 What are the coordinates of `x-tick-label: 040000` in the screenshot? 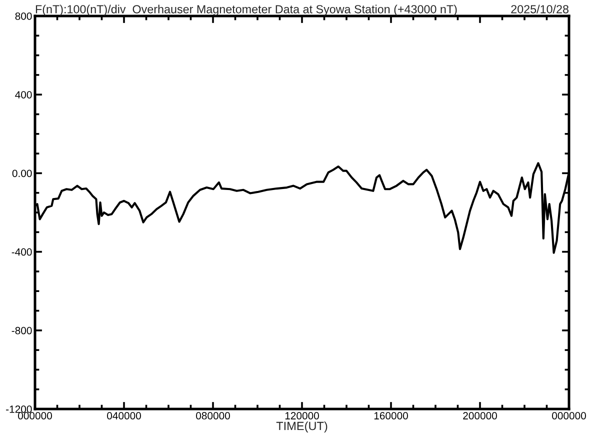 It's located at (124, 416).